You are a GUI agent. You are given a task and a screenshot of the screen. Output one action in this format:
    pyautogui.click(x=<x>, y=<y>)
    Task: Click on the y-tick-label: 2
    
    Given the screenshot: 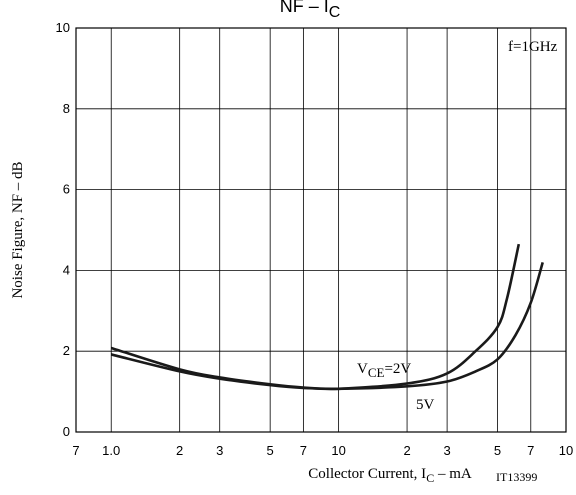 What is the action you would take?
    pyautogui.click(x=66, y=350)
    